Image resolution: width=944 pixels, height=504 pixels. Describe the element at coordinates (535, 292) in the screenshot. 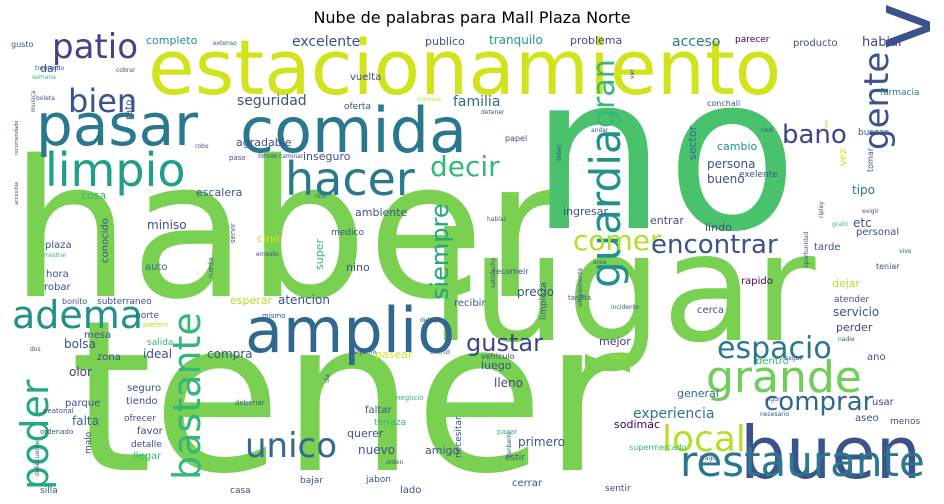

I see `word-precio: precio` at that location.